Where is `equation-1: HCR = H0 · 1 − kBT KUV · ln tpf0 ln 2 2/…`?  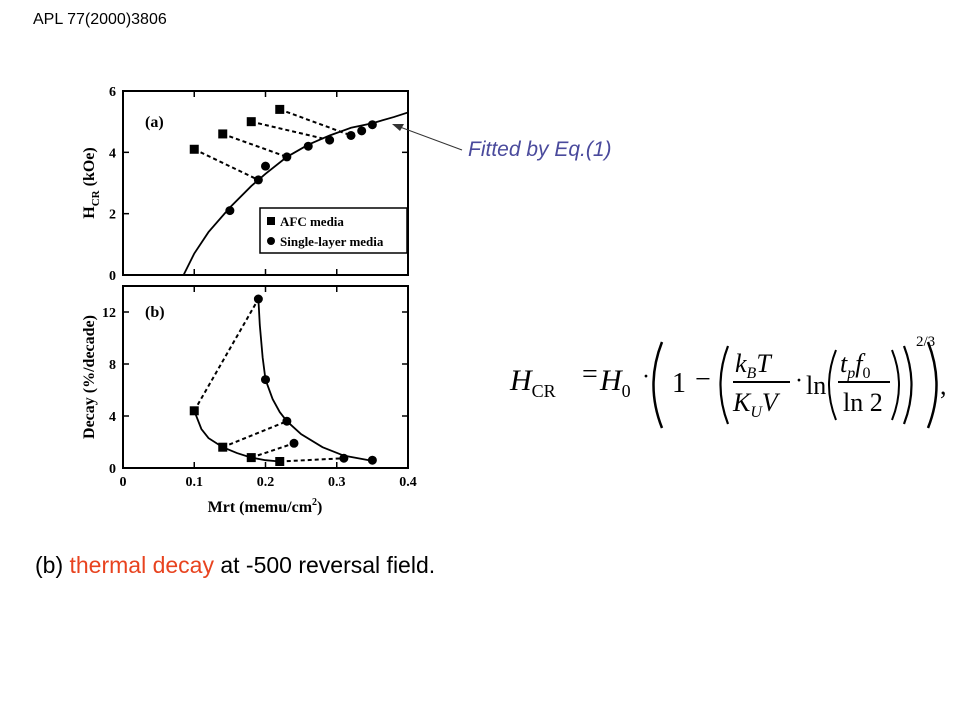 equation-1: HCR = H0 · 1 − kBT KUV · ln tpf0 ln 2 2/… is located at coordinates (728, 381).